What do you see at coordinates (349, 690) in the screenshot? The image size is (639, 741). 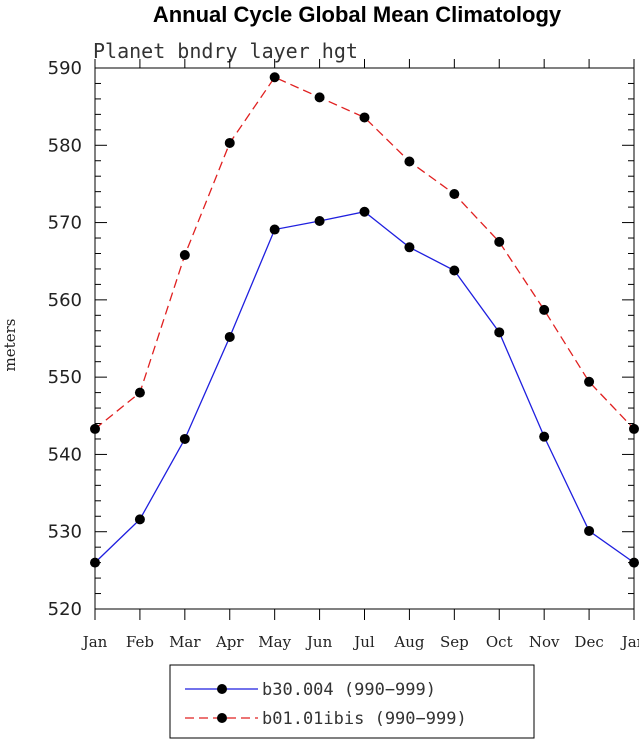 I see `legend-label-0: b30.004 (990−999)` at bounding box center [349, 690].